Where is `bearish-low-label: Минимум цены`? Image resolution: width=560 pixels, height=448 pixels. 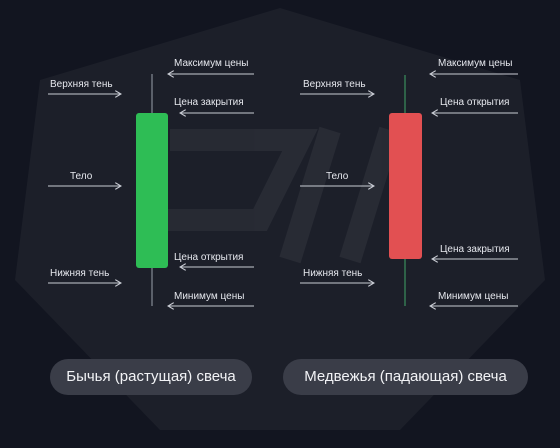 bearish-low-label: Минимум цены is located at coordinates (473, 296).